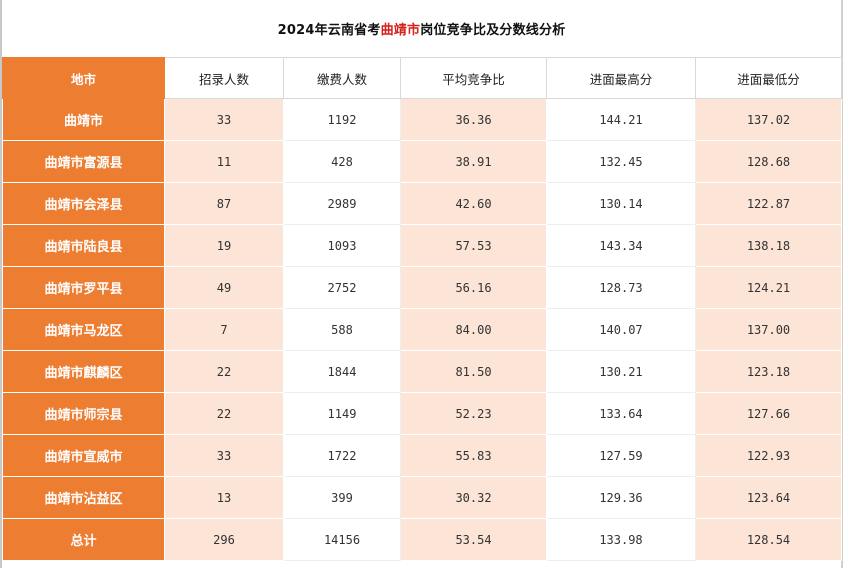 The height and width of the screenshot is (568, 844). I want to click on paid-cell: 1149, so click(342, 413).